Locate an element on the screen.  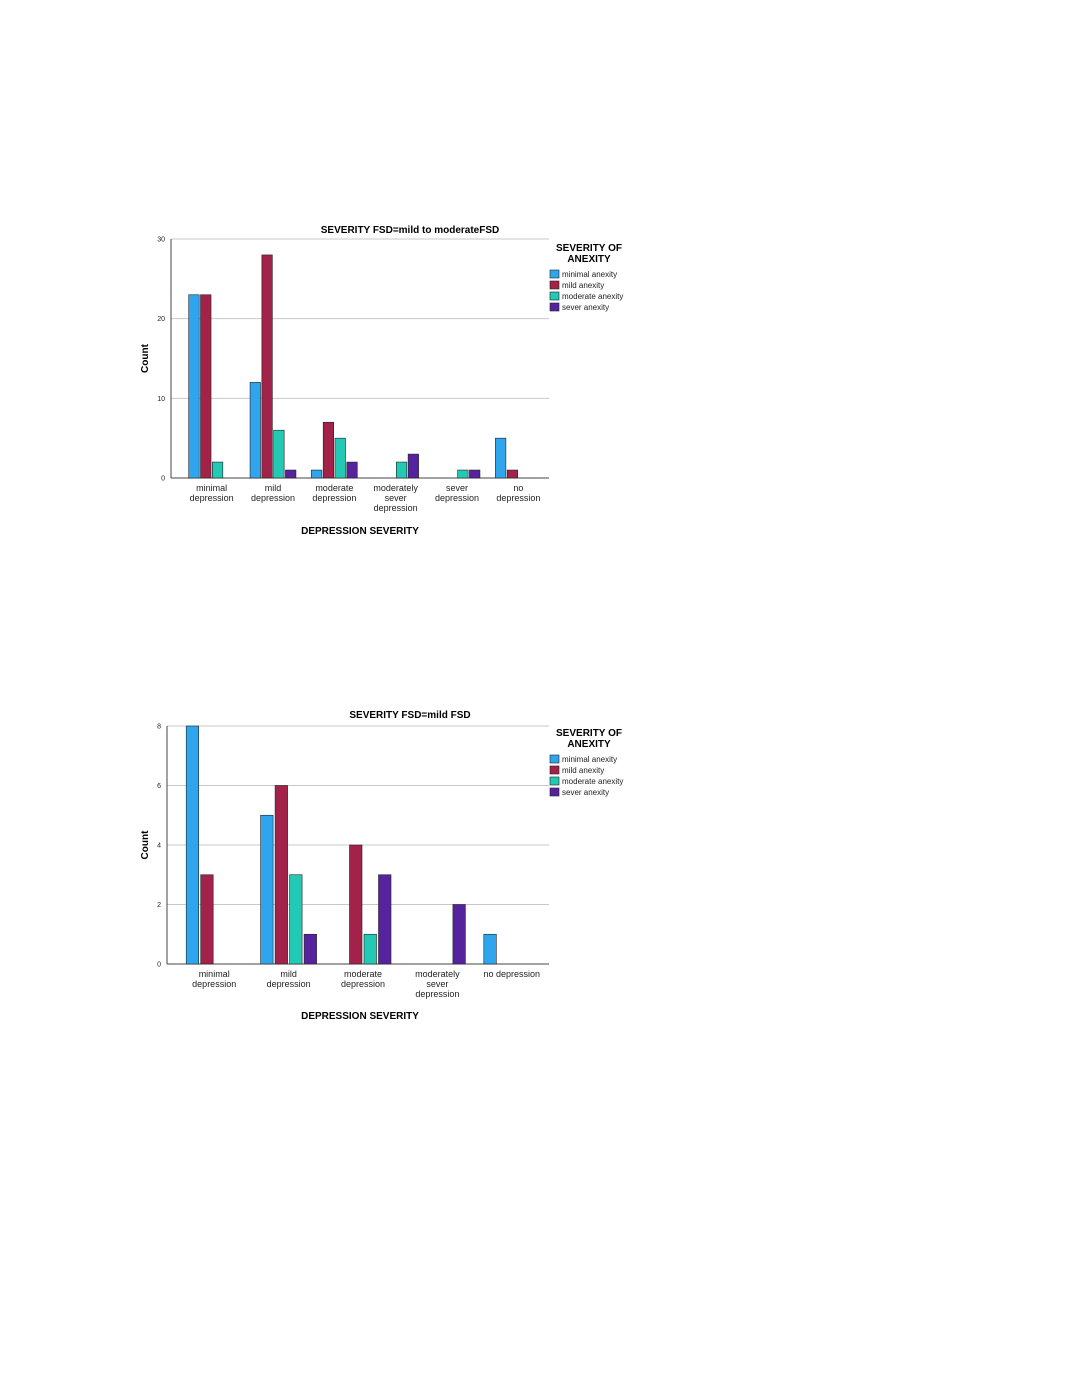
y-tick-label: 2 is located at coordinates (159, 905).